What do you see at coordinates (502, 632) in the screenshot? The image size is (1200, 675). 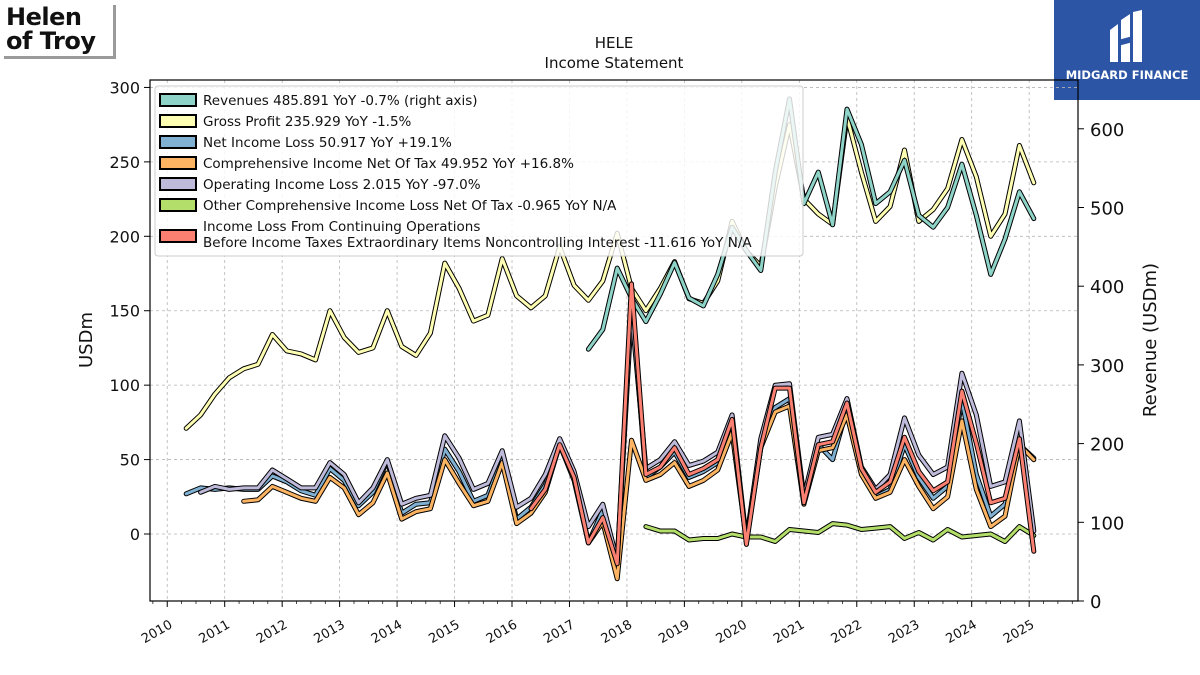 I see `x-tick-label: 2016` at bounding box center [502, 632].